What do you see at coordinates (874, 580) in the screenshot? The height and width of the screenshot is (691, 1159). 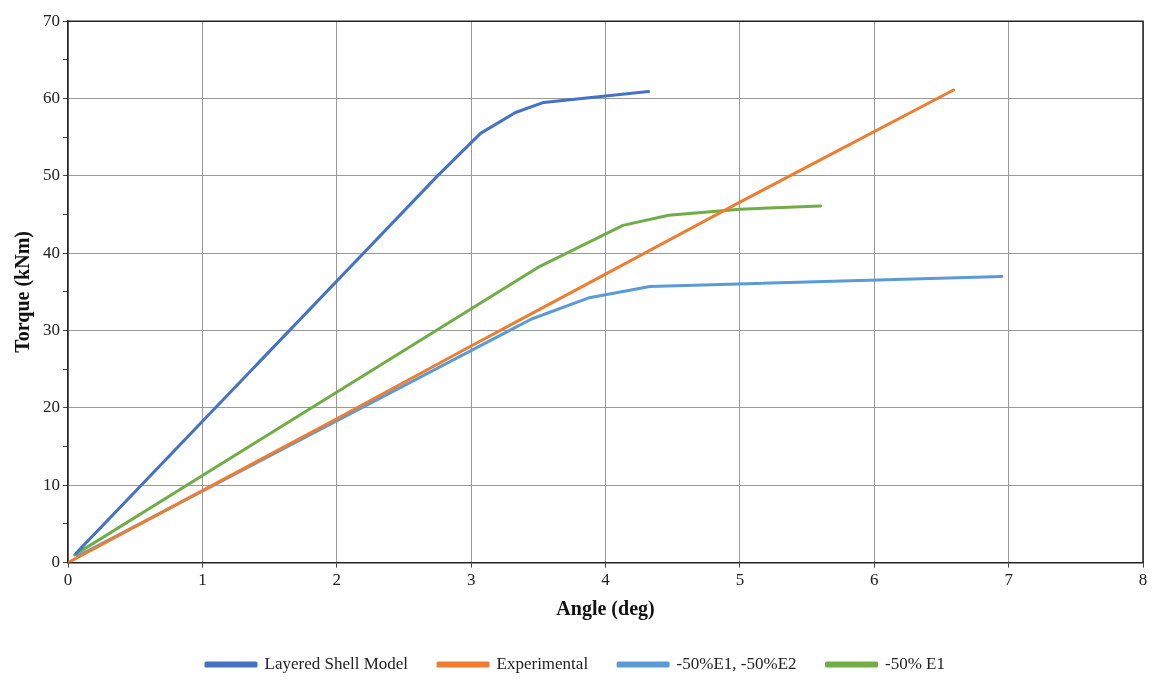 I see `x-tick-label: 6` at bounding box center [874, 580].